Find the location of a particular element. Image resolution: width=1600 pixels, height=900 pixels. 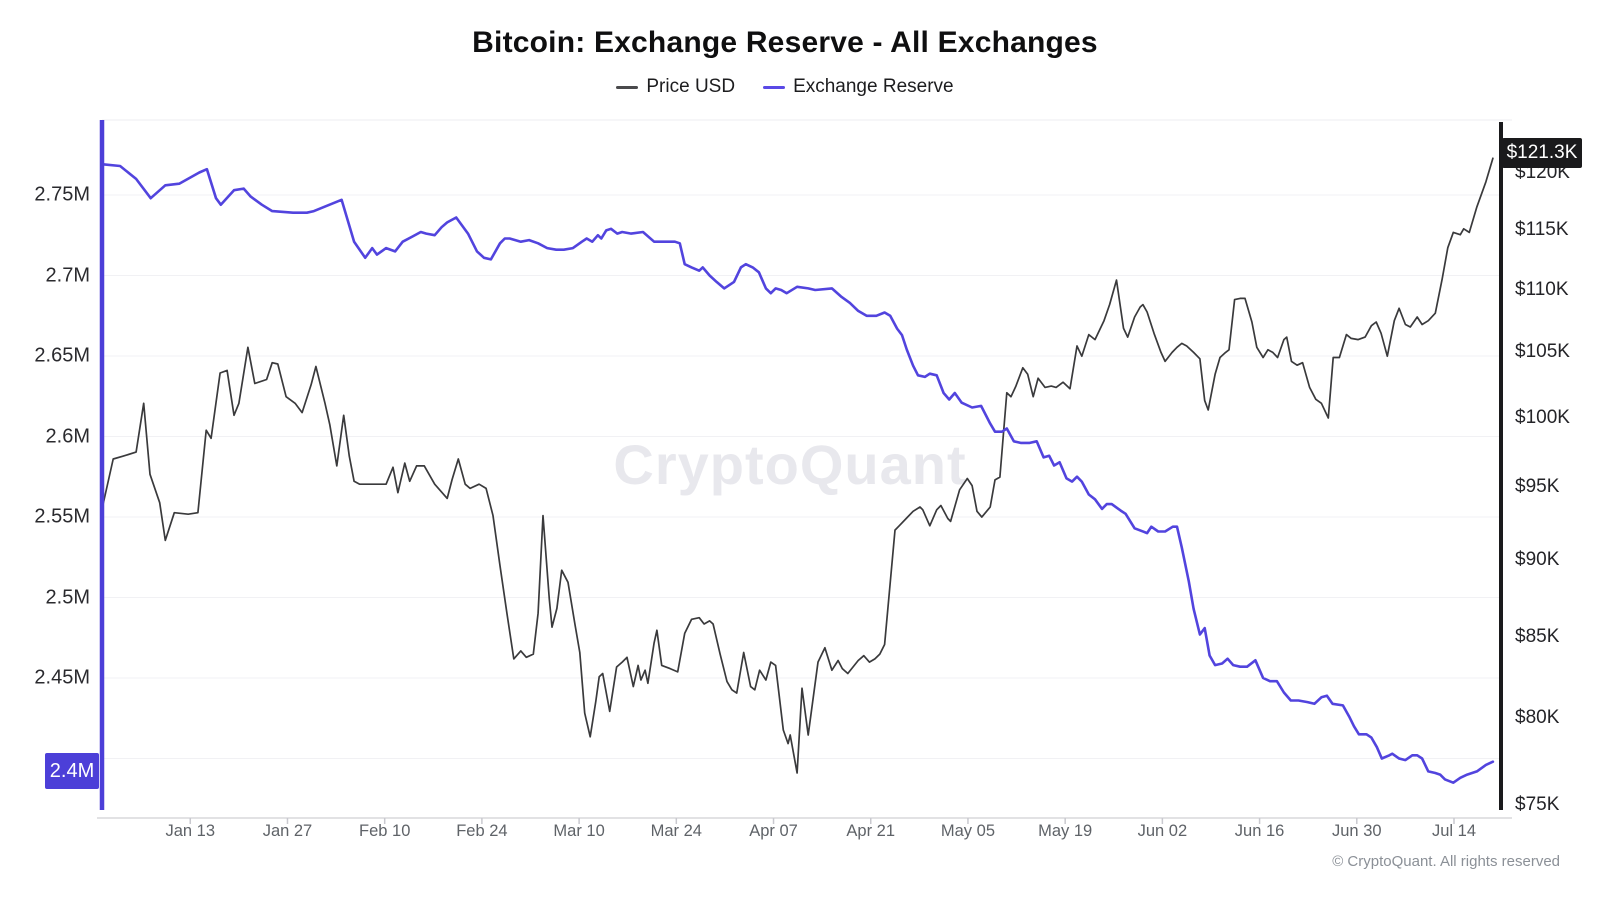

y-left-tick-label: 2.7M is located at coordinates (67, 275).